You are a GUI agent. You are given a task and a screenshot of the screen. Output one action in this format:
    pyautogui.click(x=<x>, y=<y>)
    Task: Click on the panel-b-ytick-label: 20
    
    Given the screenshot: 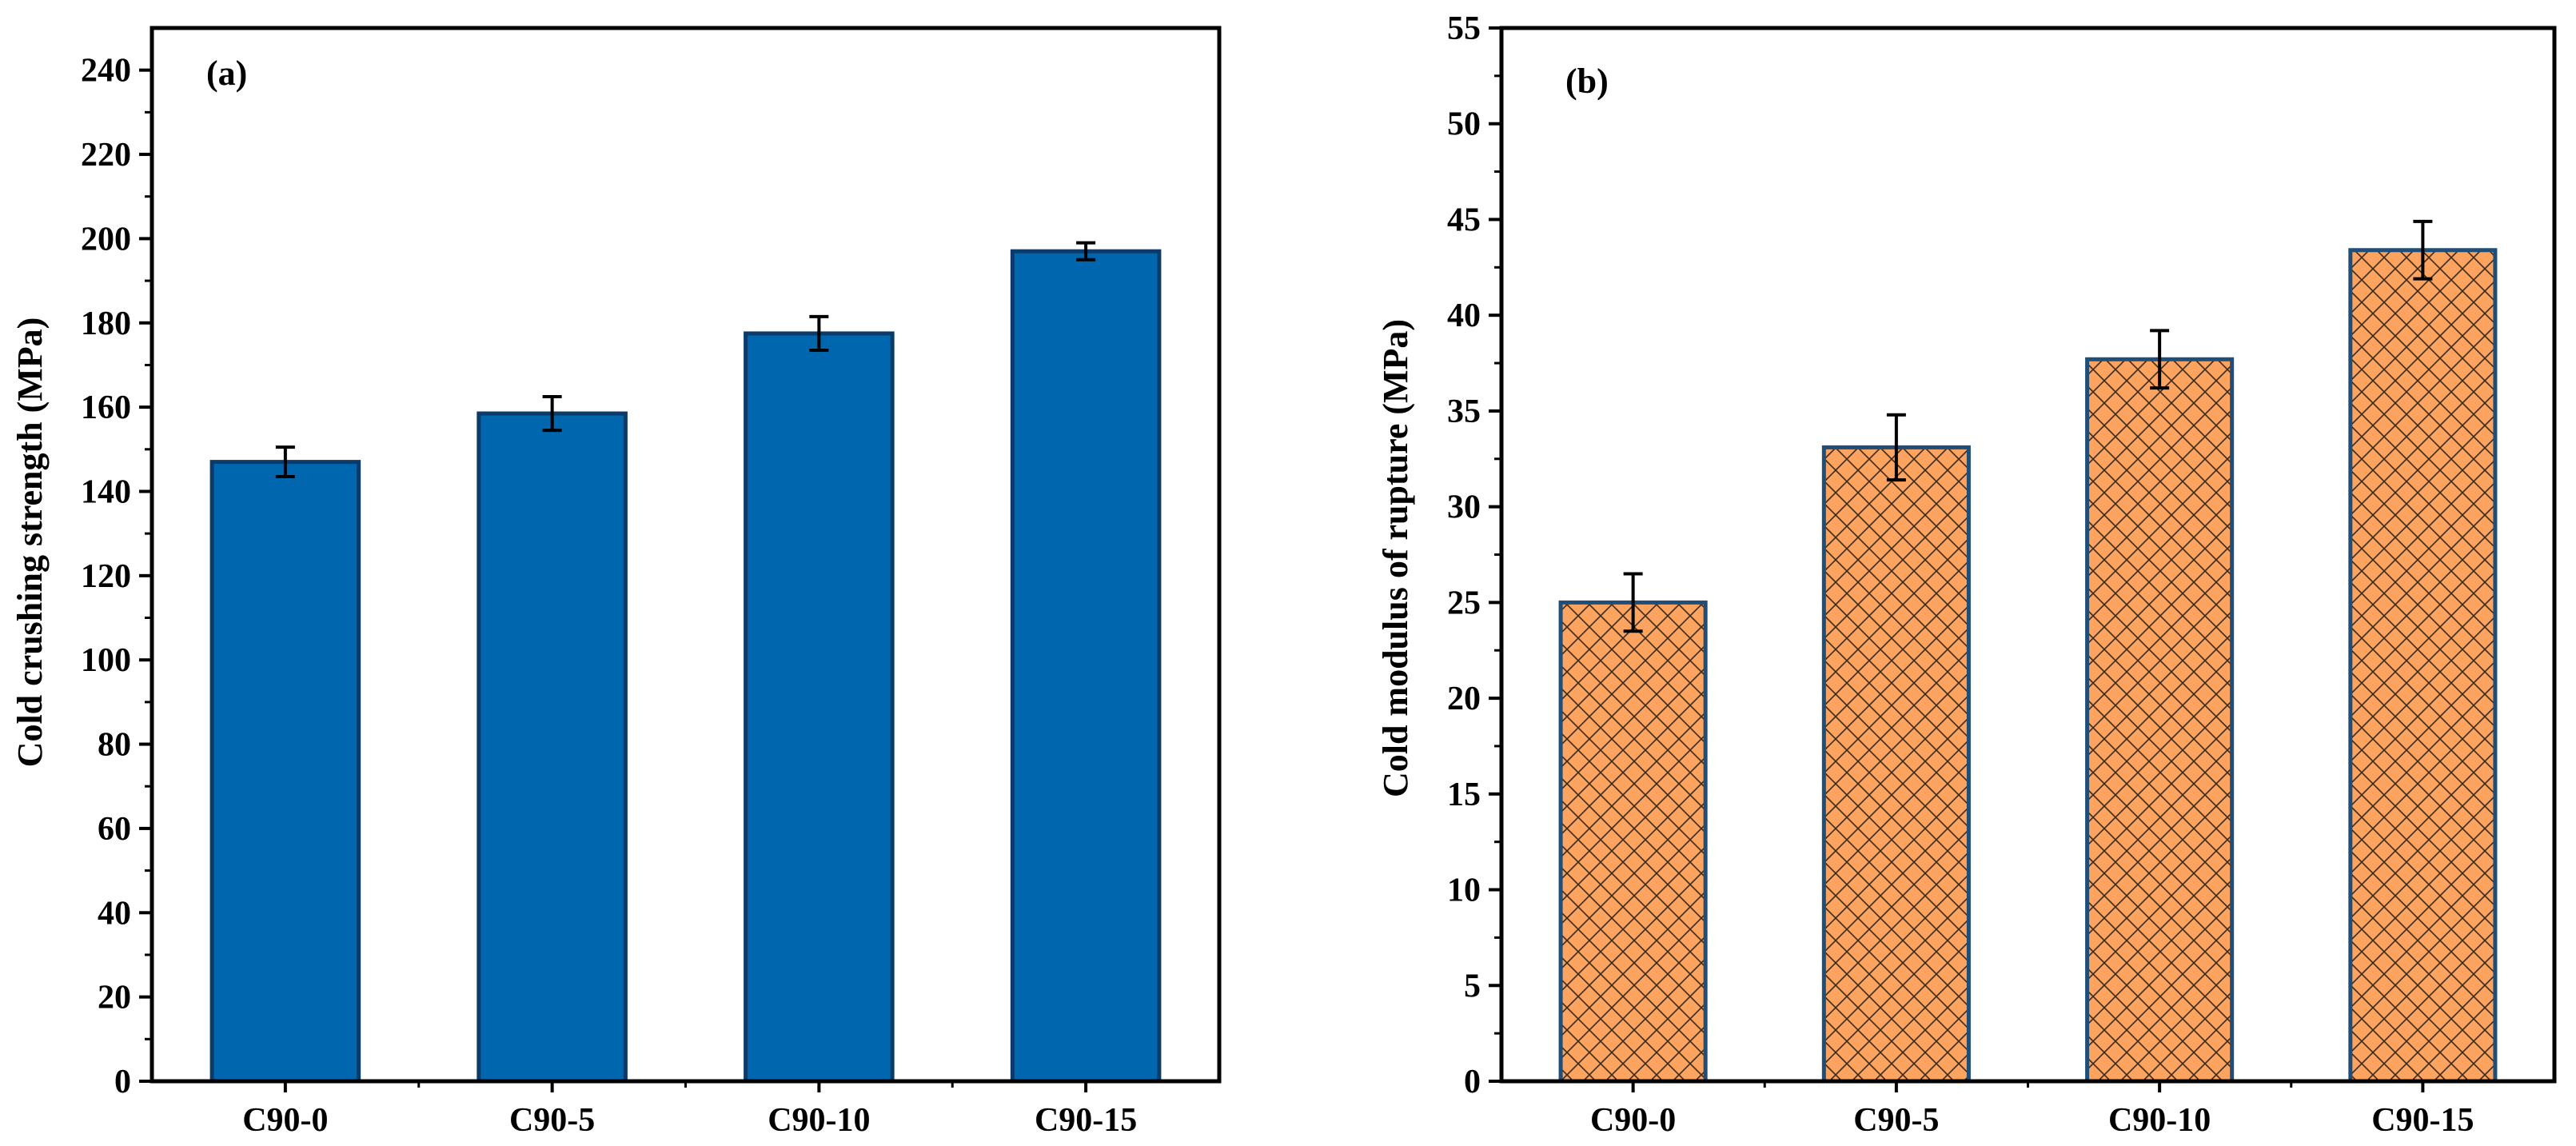 What is the action you would take?
    pyautogui.click(x=1464, y=699)
    